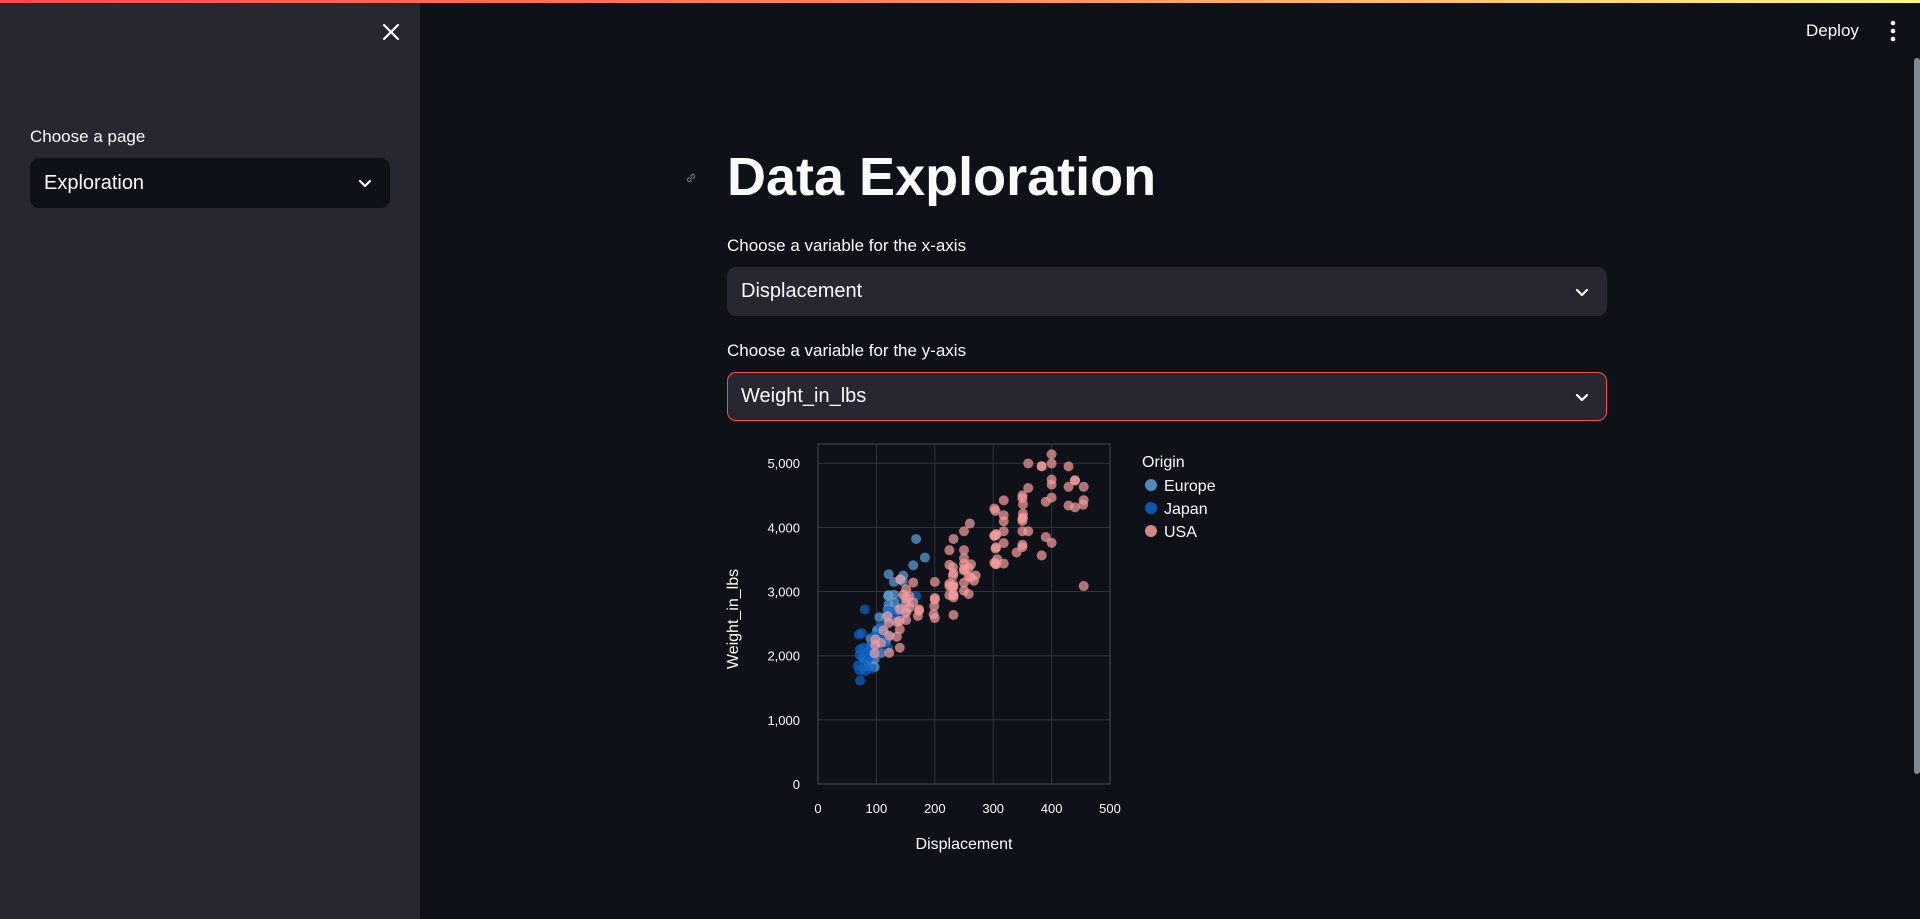 The width and height of the screenshot is (1920, 919). Describe the element at coordinates (783, 656) in the screenshot. I see `y-tick-label: 2,000` at that location.